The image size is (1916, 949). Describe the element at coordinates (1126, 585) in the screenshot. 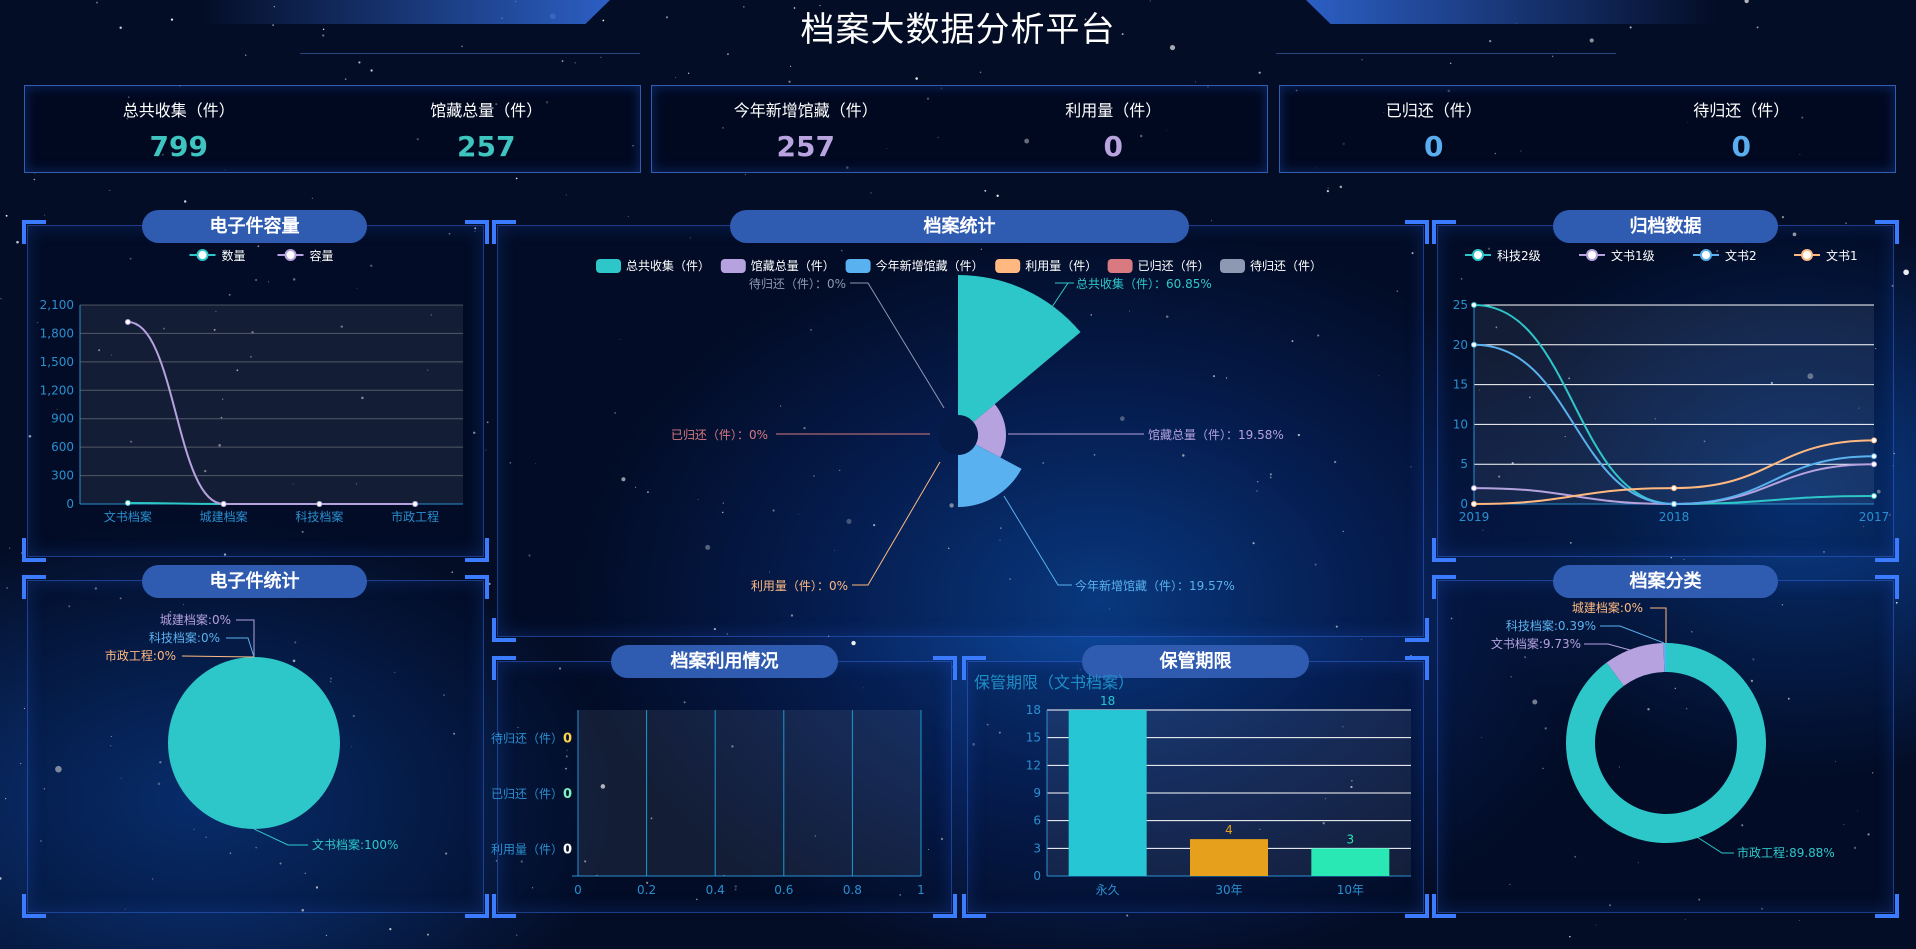

I see `slice-name: 今年新增馆藏（件）` at that location.